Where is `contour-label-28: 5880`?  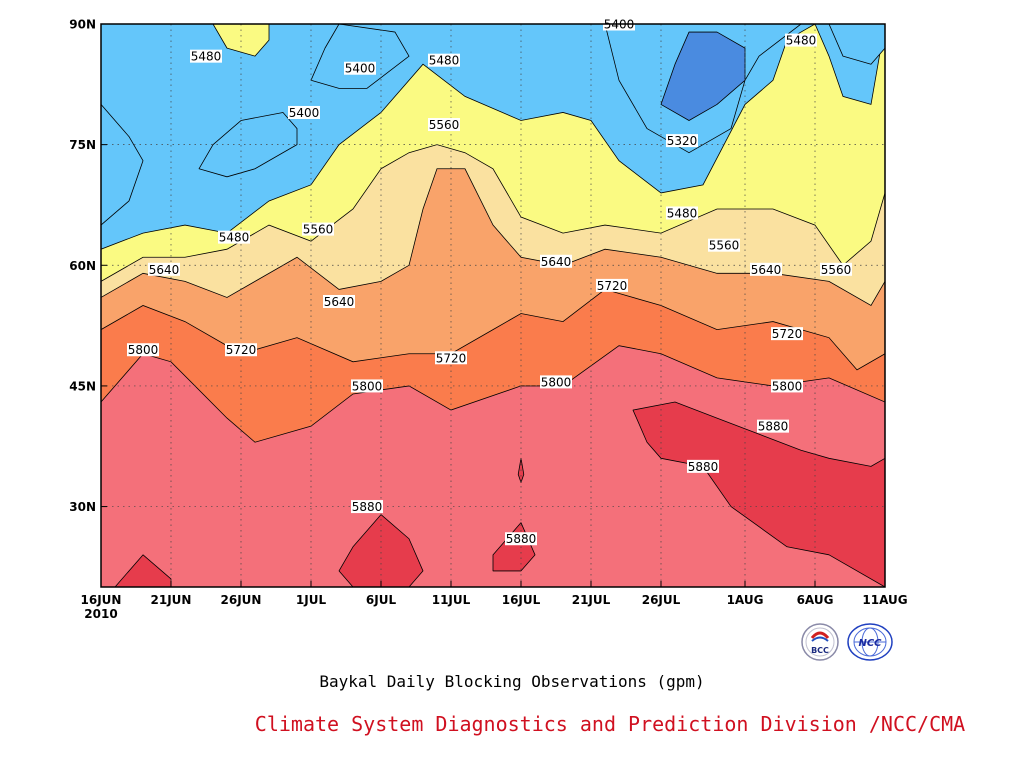
contour-label-28: 5880 is located at coordinates (521, 539).